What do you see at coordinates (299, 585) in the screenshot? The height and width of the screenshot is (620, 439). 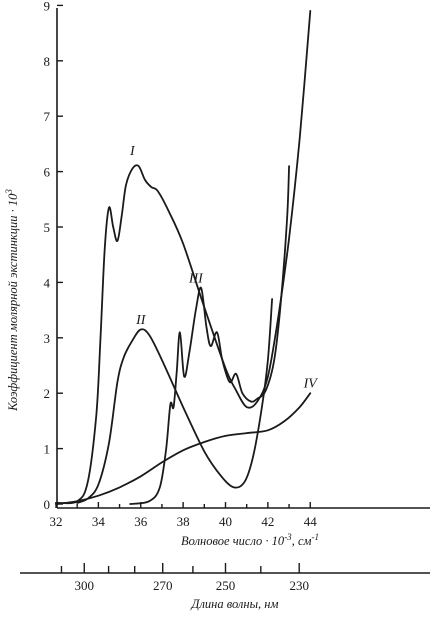 I see `x2-tick-label: 230` at bounding box center [299, 585].